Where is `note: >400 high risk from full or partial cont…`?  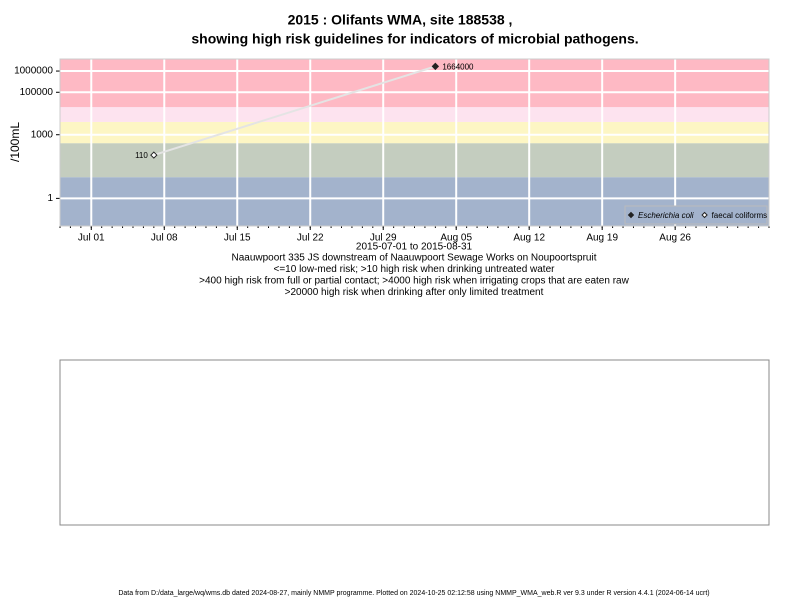
note: >400 high risk from full or partial cont… is located at coordinates (414, 281).